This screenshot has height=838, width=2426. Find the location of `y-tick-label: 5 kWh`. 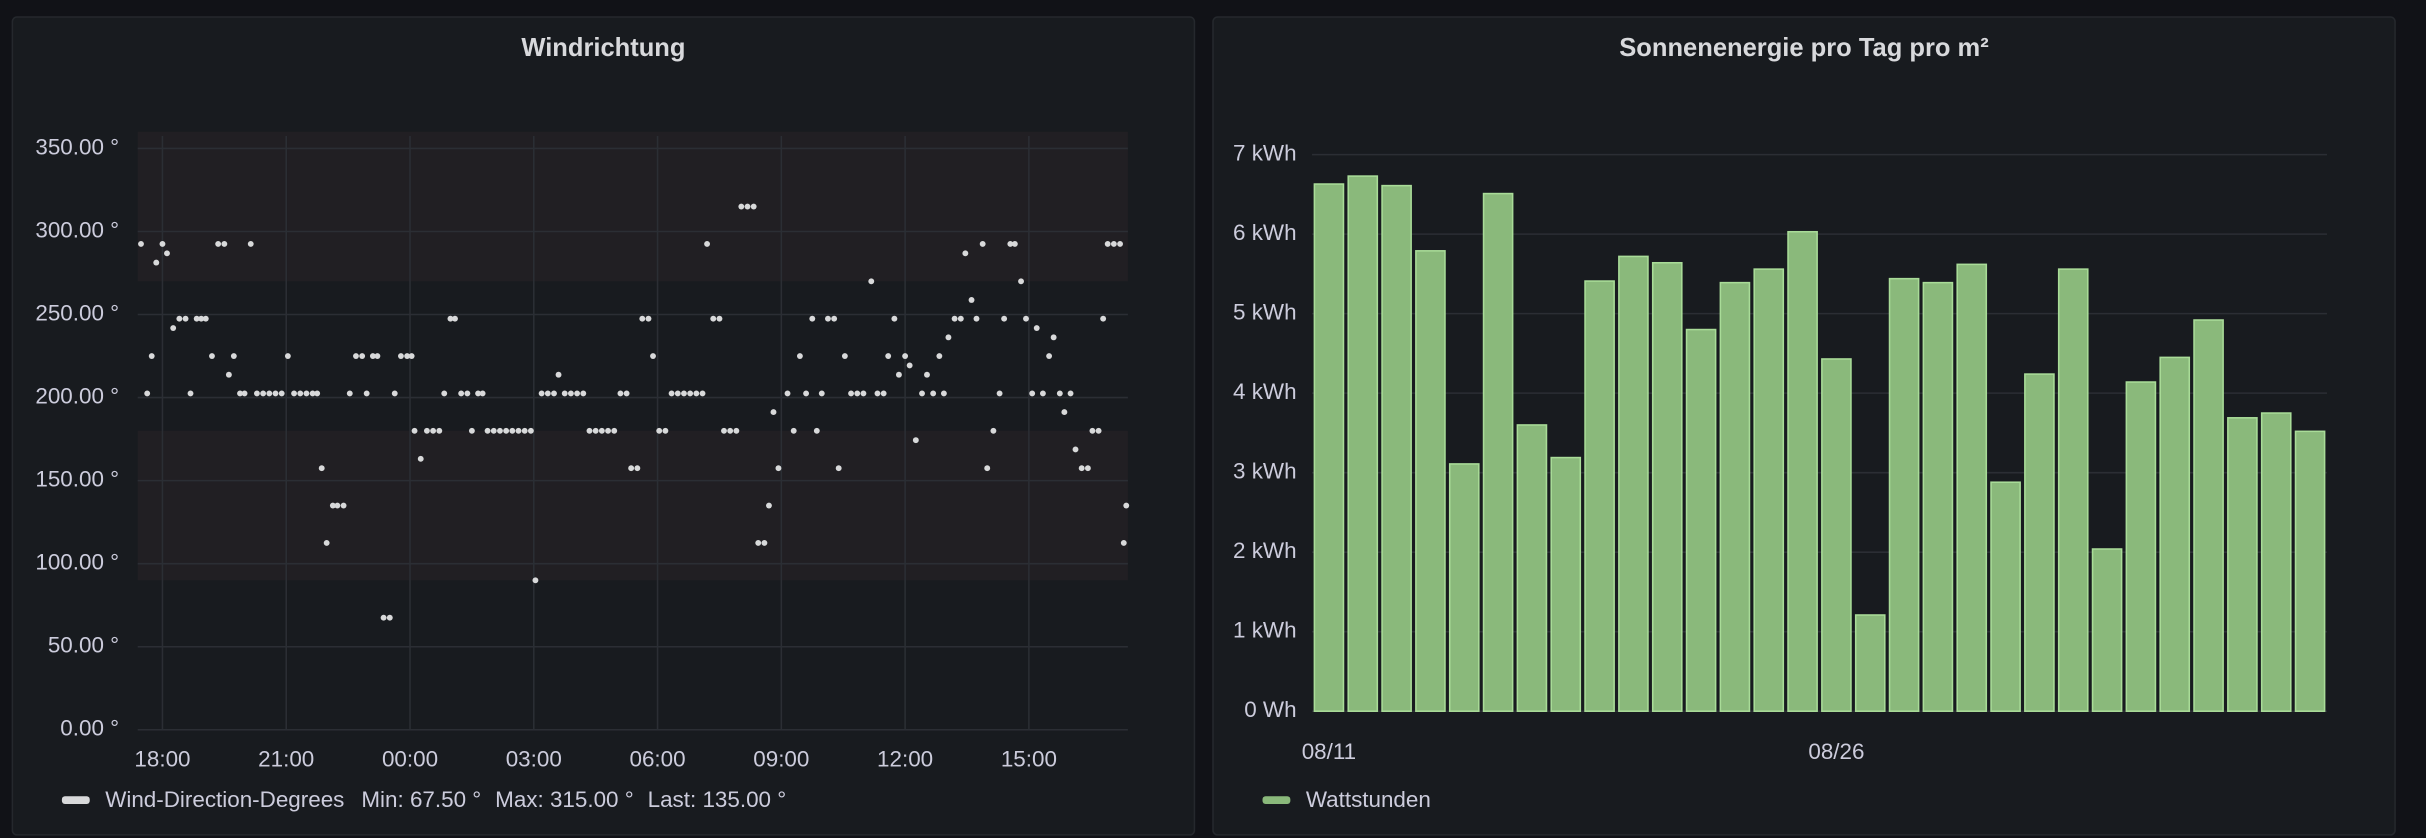

y-tick-label: 5 kWh is located at coordinates (1265, 312).